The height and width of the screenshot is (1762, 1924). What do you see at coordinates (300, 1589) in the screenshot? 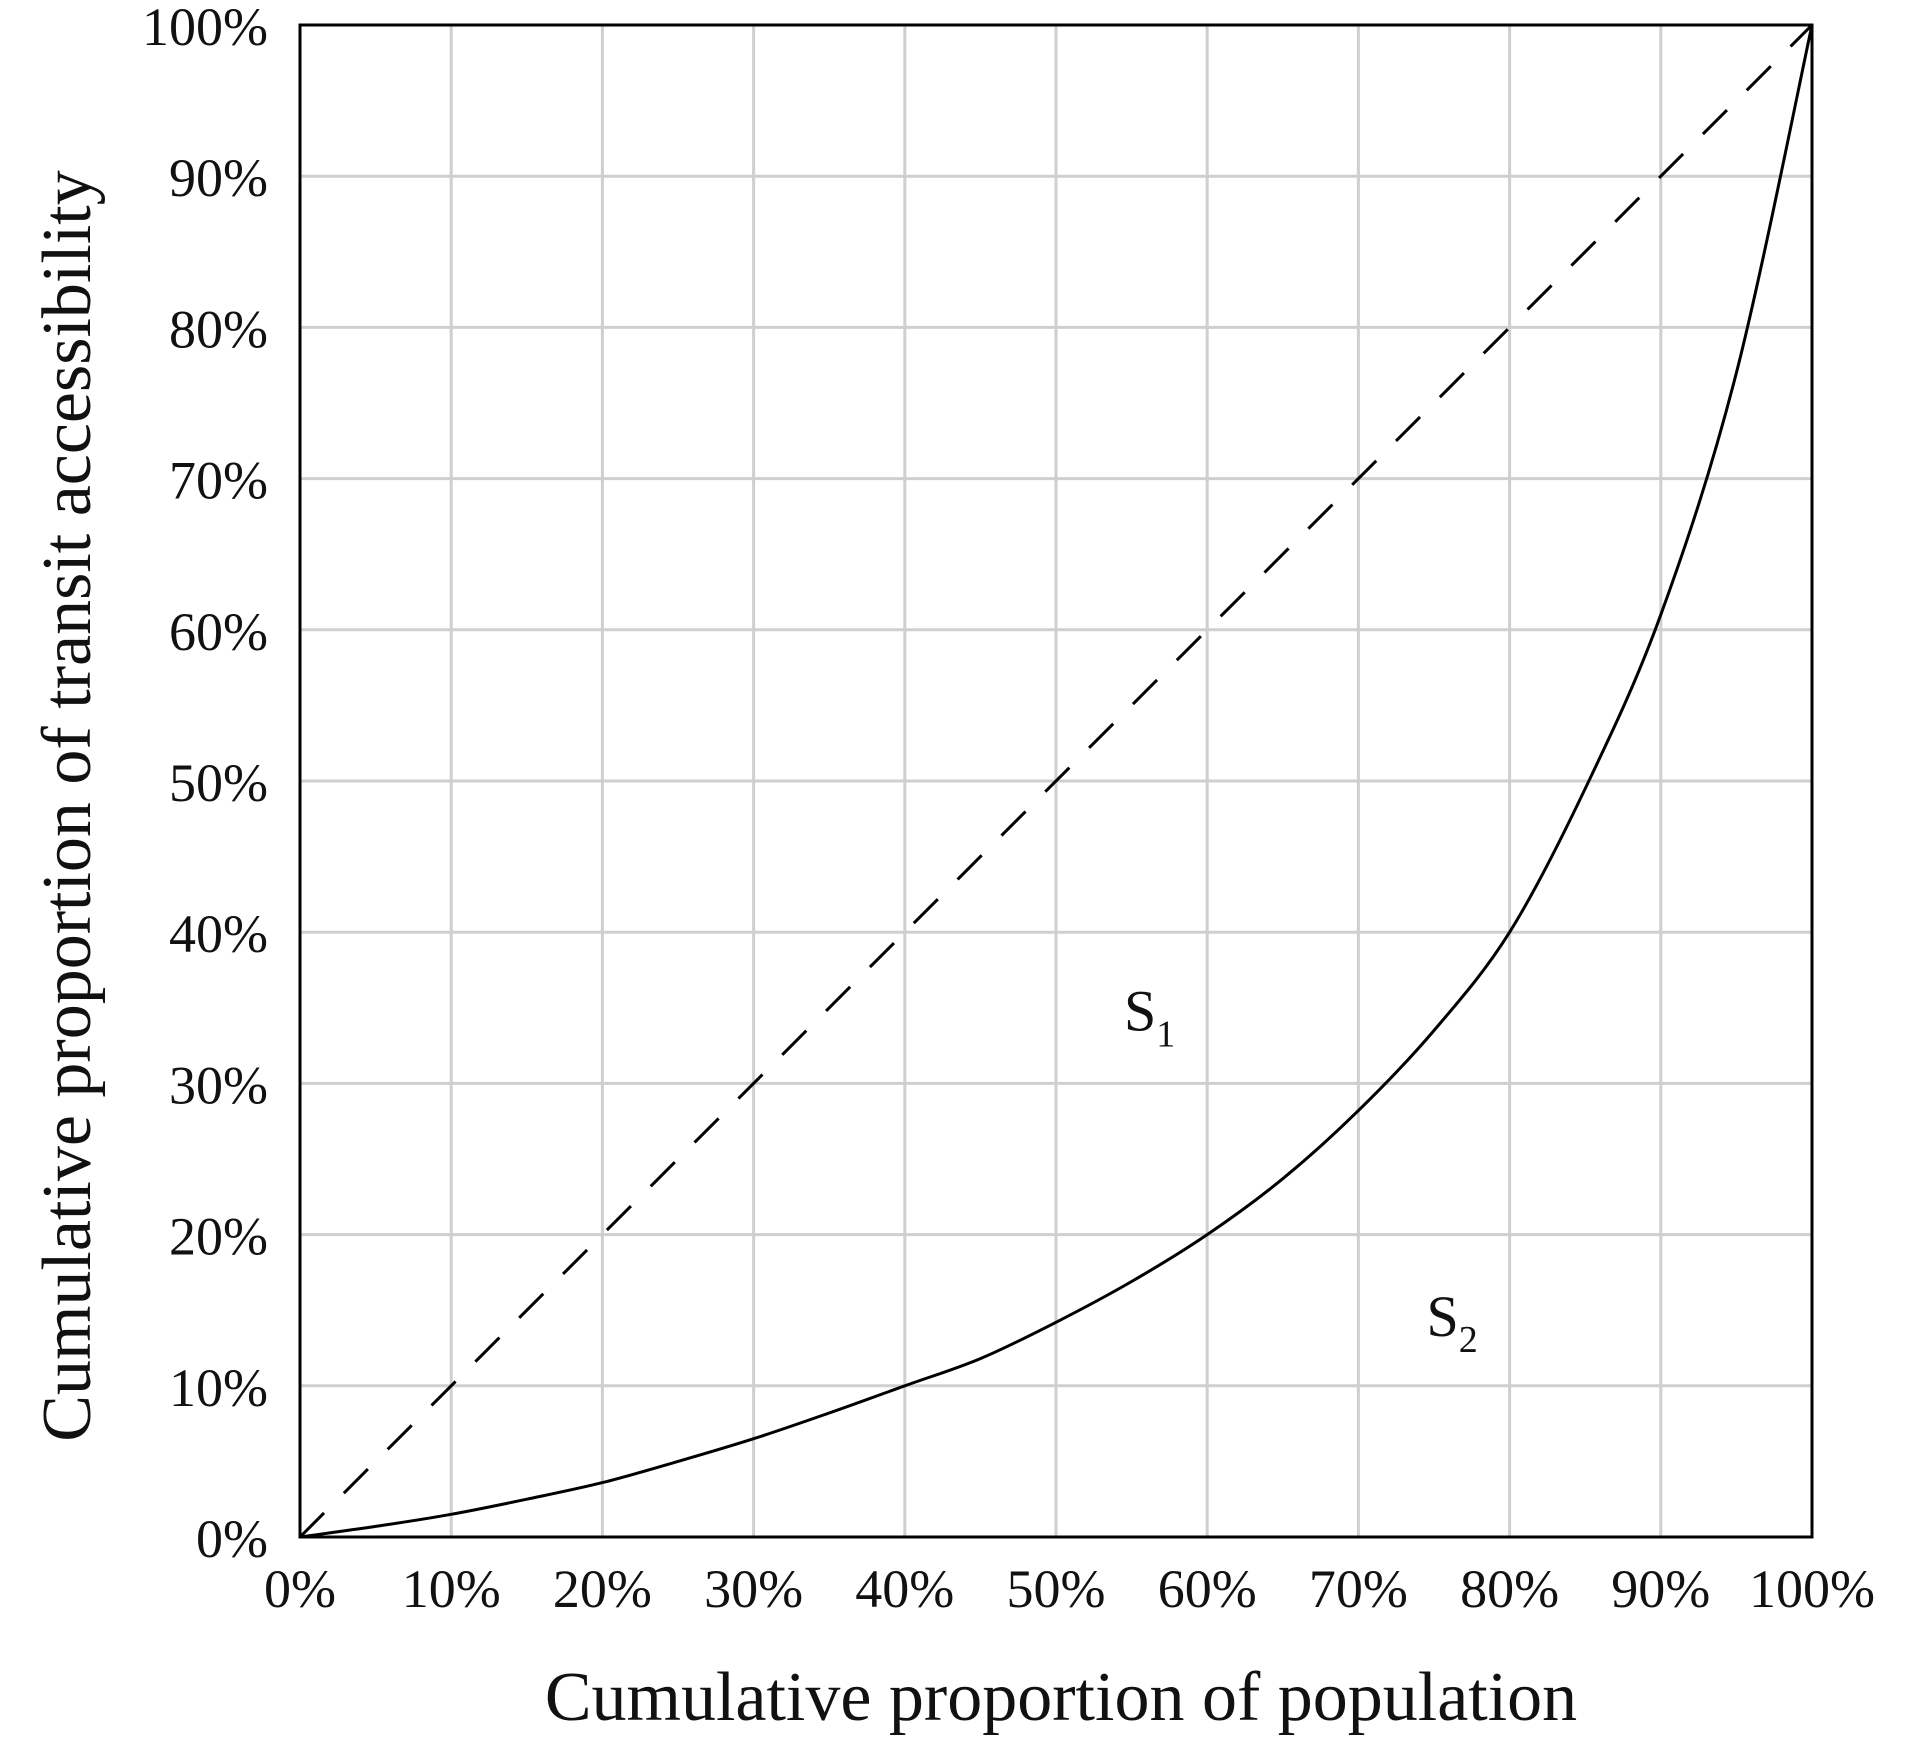
I see `x-tick-label-0: 0%` at bounding box center [300, 1589].